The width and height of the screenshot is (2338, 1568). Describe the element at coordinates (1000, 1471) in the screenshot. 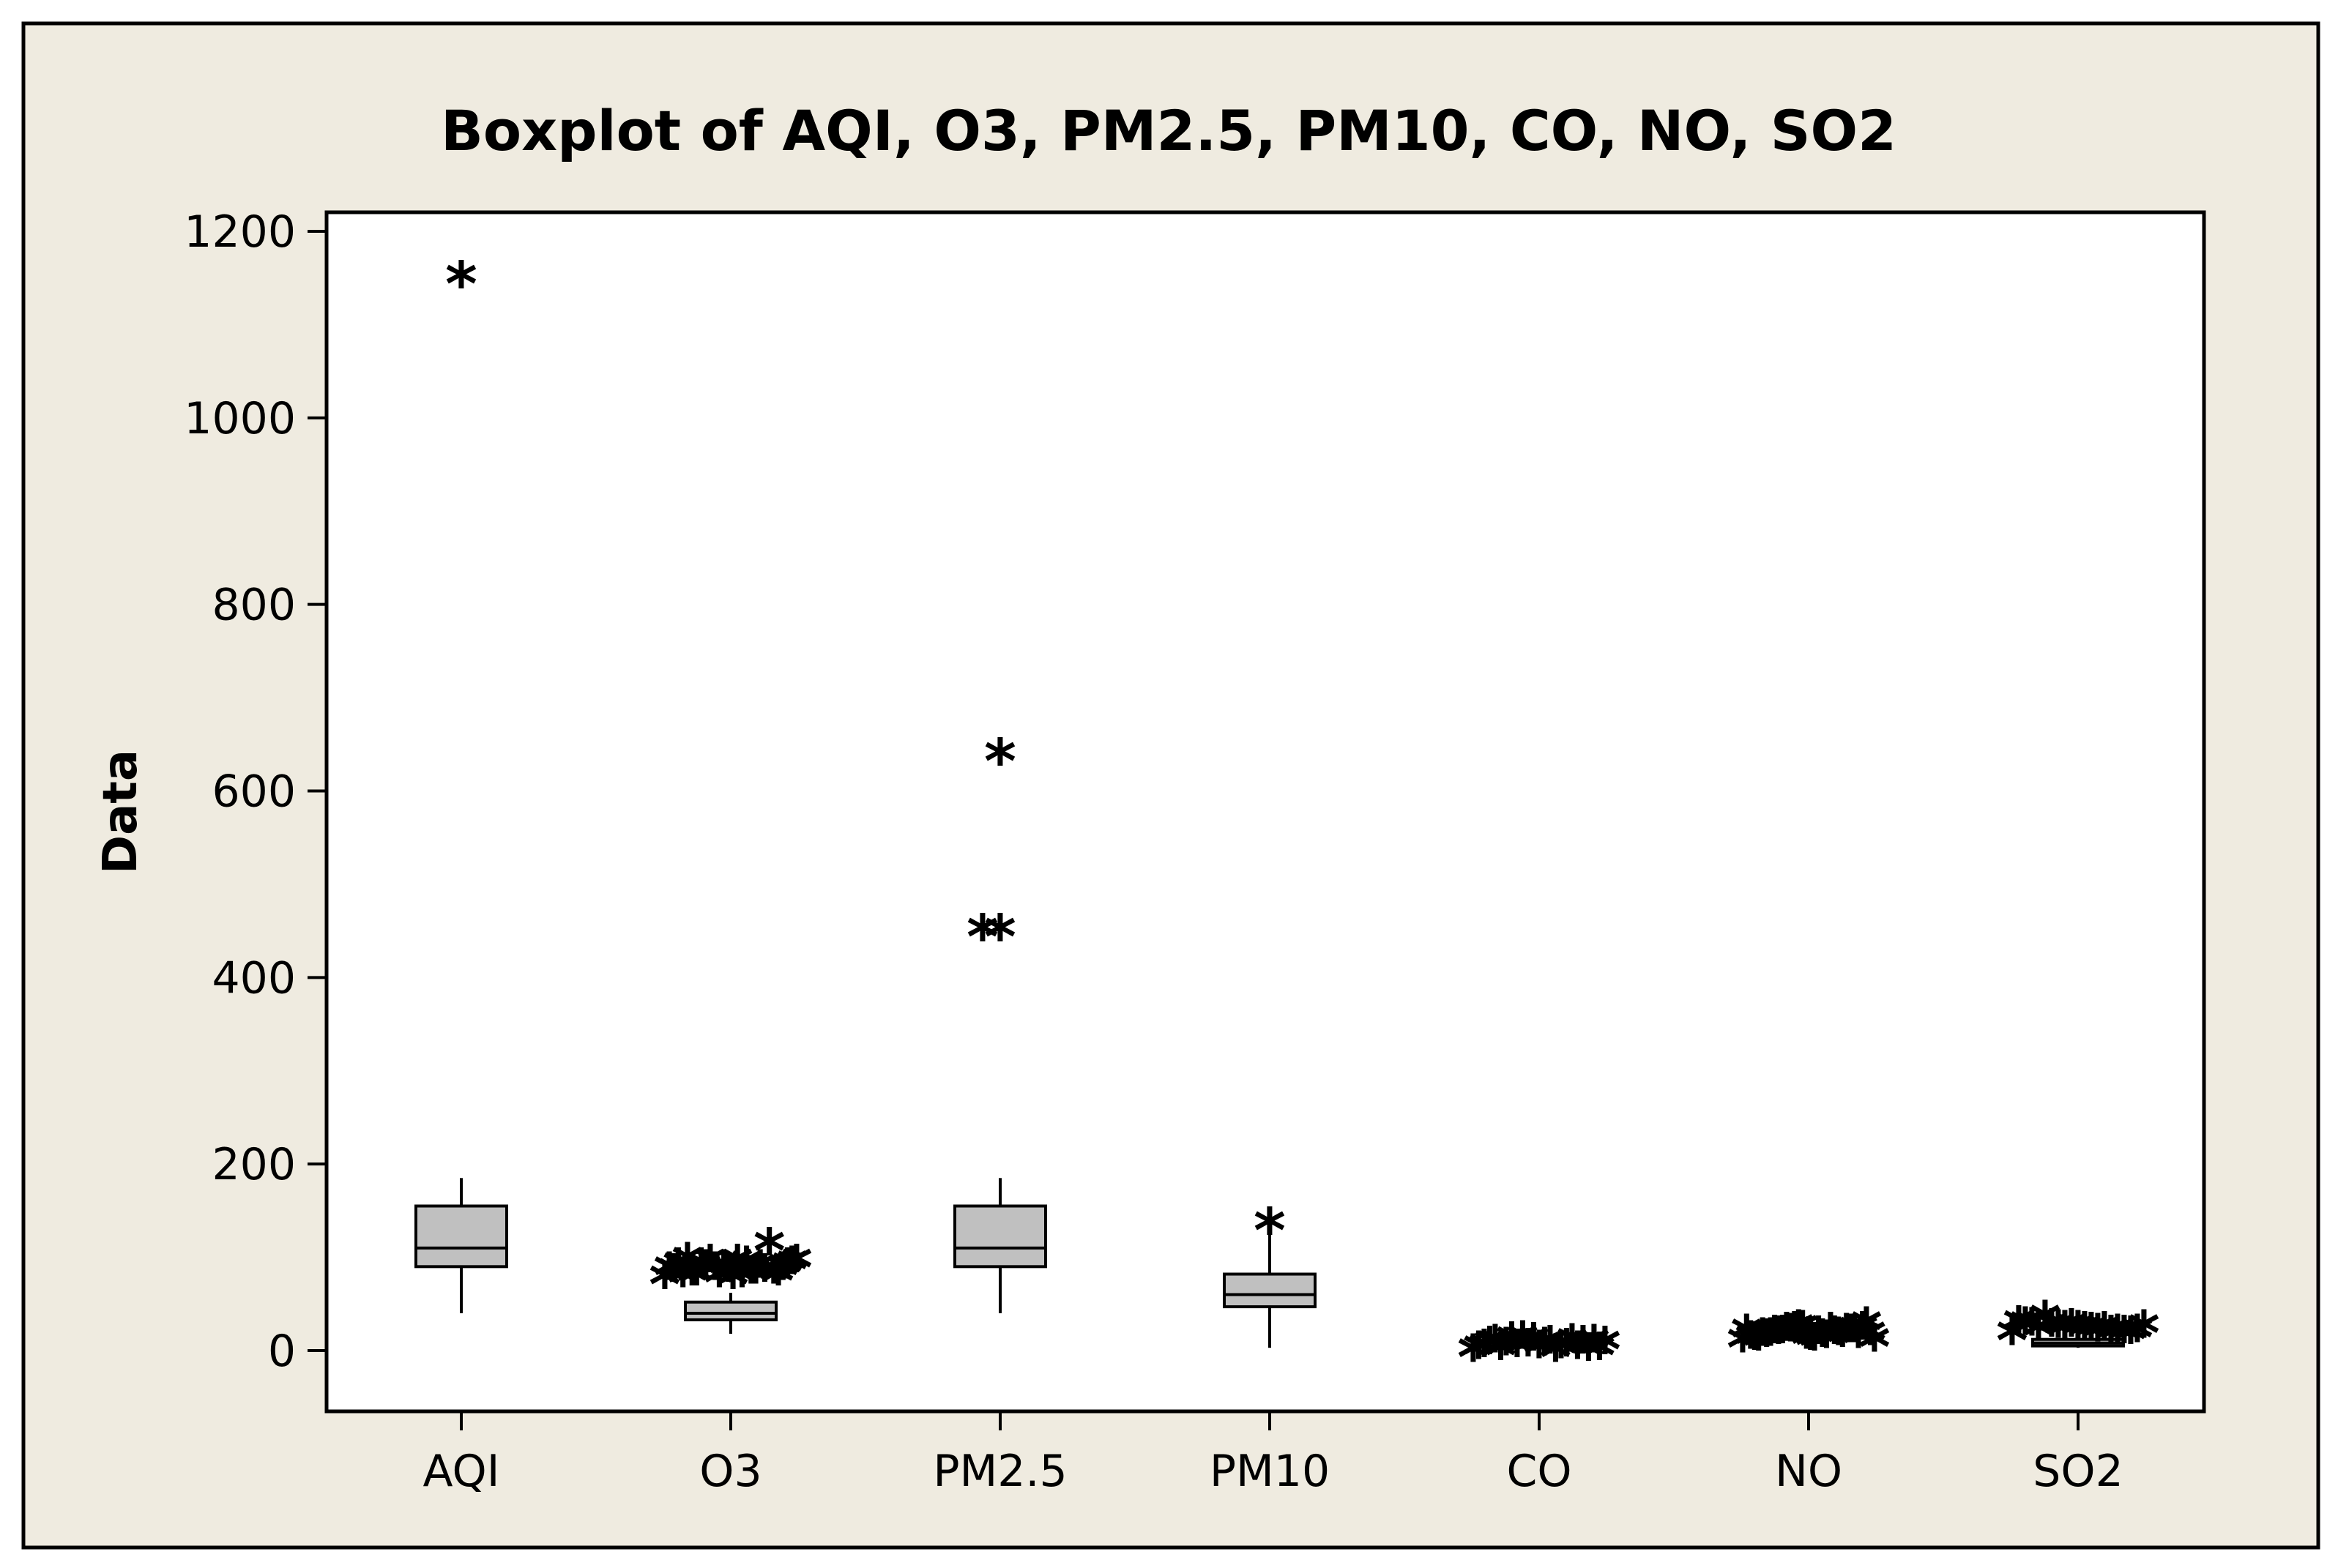

I see `x-tick-label: PM2.5` at that location.